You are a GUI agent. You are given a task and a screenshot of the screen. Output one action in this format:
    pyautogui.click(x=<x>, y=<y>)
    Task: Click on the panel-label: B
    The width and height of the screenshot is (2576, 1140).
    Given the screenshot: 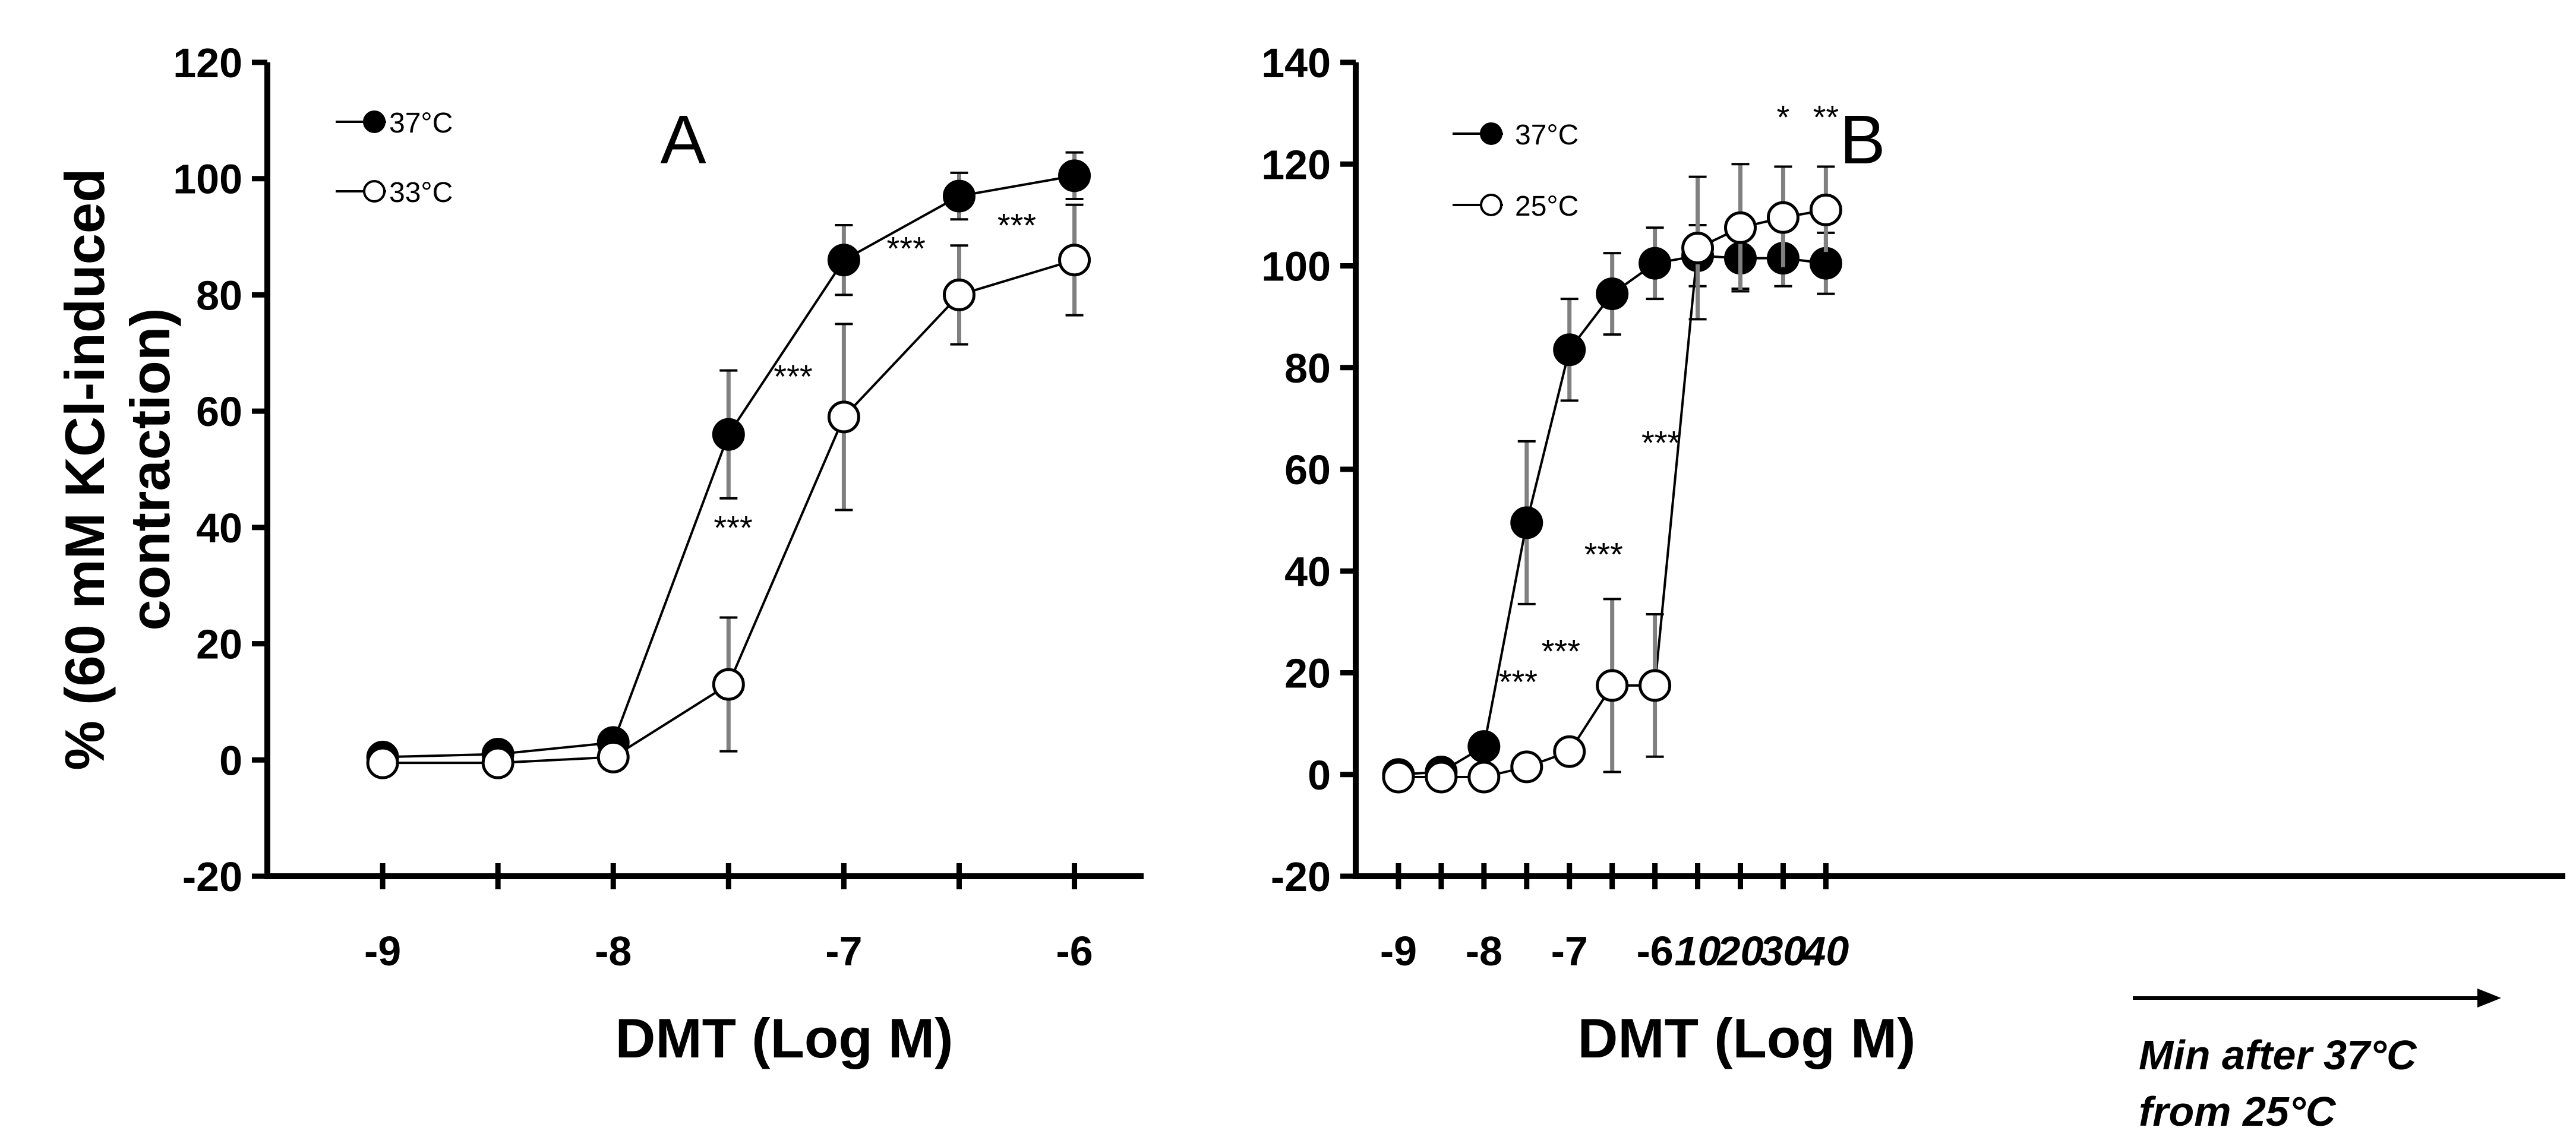 What is the action you would take?
    pyautogui.click(x=1862, y=139)
    